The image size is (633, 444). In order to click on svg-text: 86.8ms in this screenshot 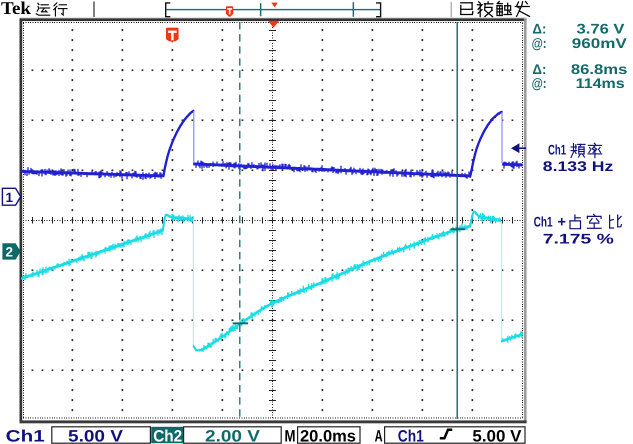, I will do `click(599, 69)`.